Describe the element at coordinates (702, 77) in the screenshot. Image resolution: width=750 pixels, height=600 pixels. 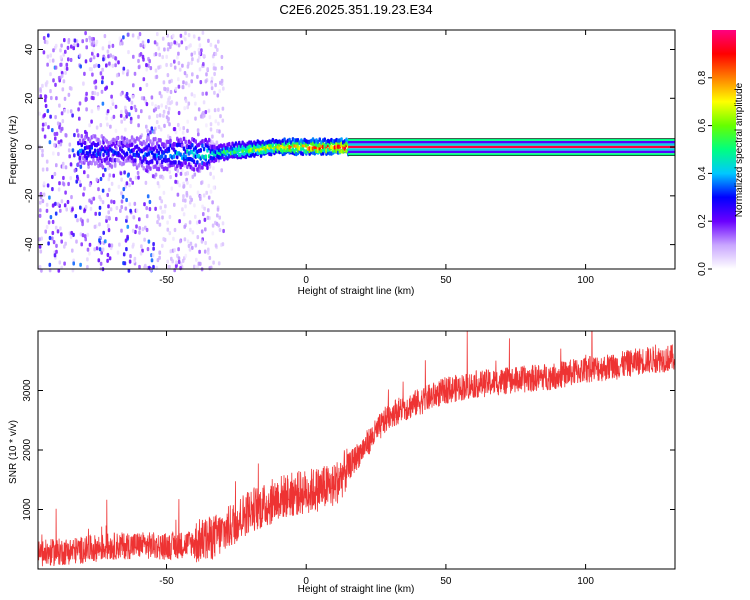
I see `colorbar-tick-label: 0.8` at that location.